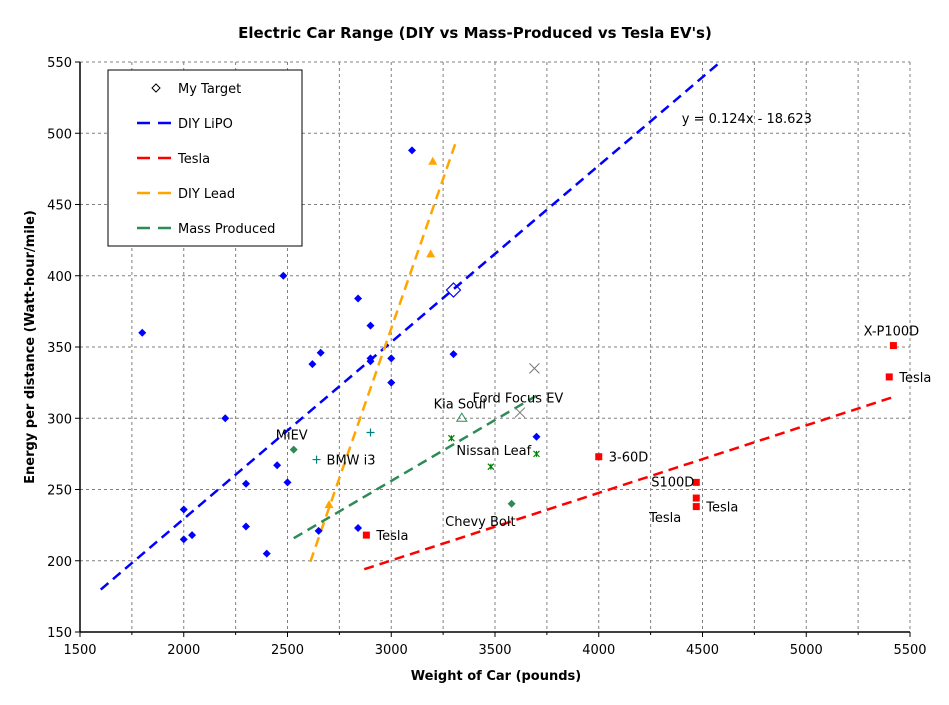  I want to click on x-tick-label: 2000, so click(183, 650).